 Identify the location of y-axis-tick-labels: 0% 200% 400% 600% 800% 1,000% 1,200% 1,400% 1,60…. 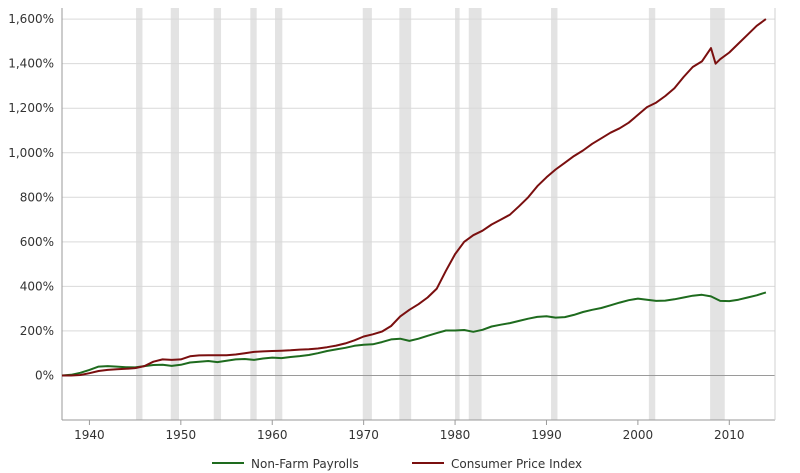
(31, 197).